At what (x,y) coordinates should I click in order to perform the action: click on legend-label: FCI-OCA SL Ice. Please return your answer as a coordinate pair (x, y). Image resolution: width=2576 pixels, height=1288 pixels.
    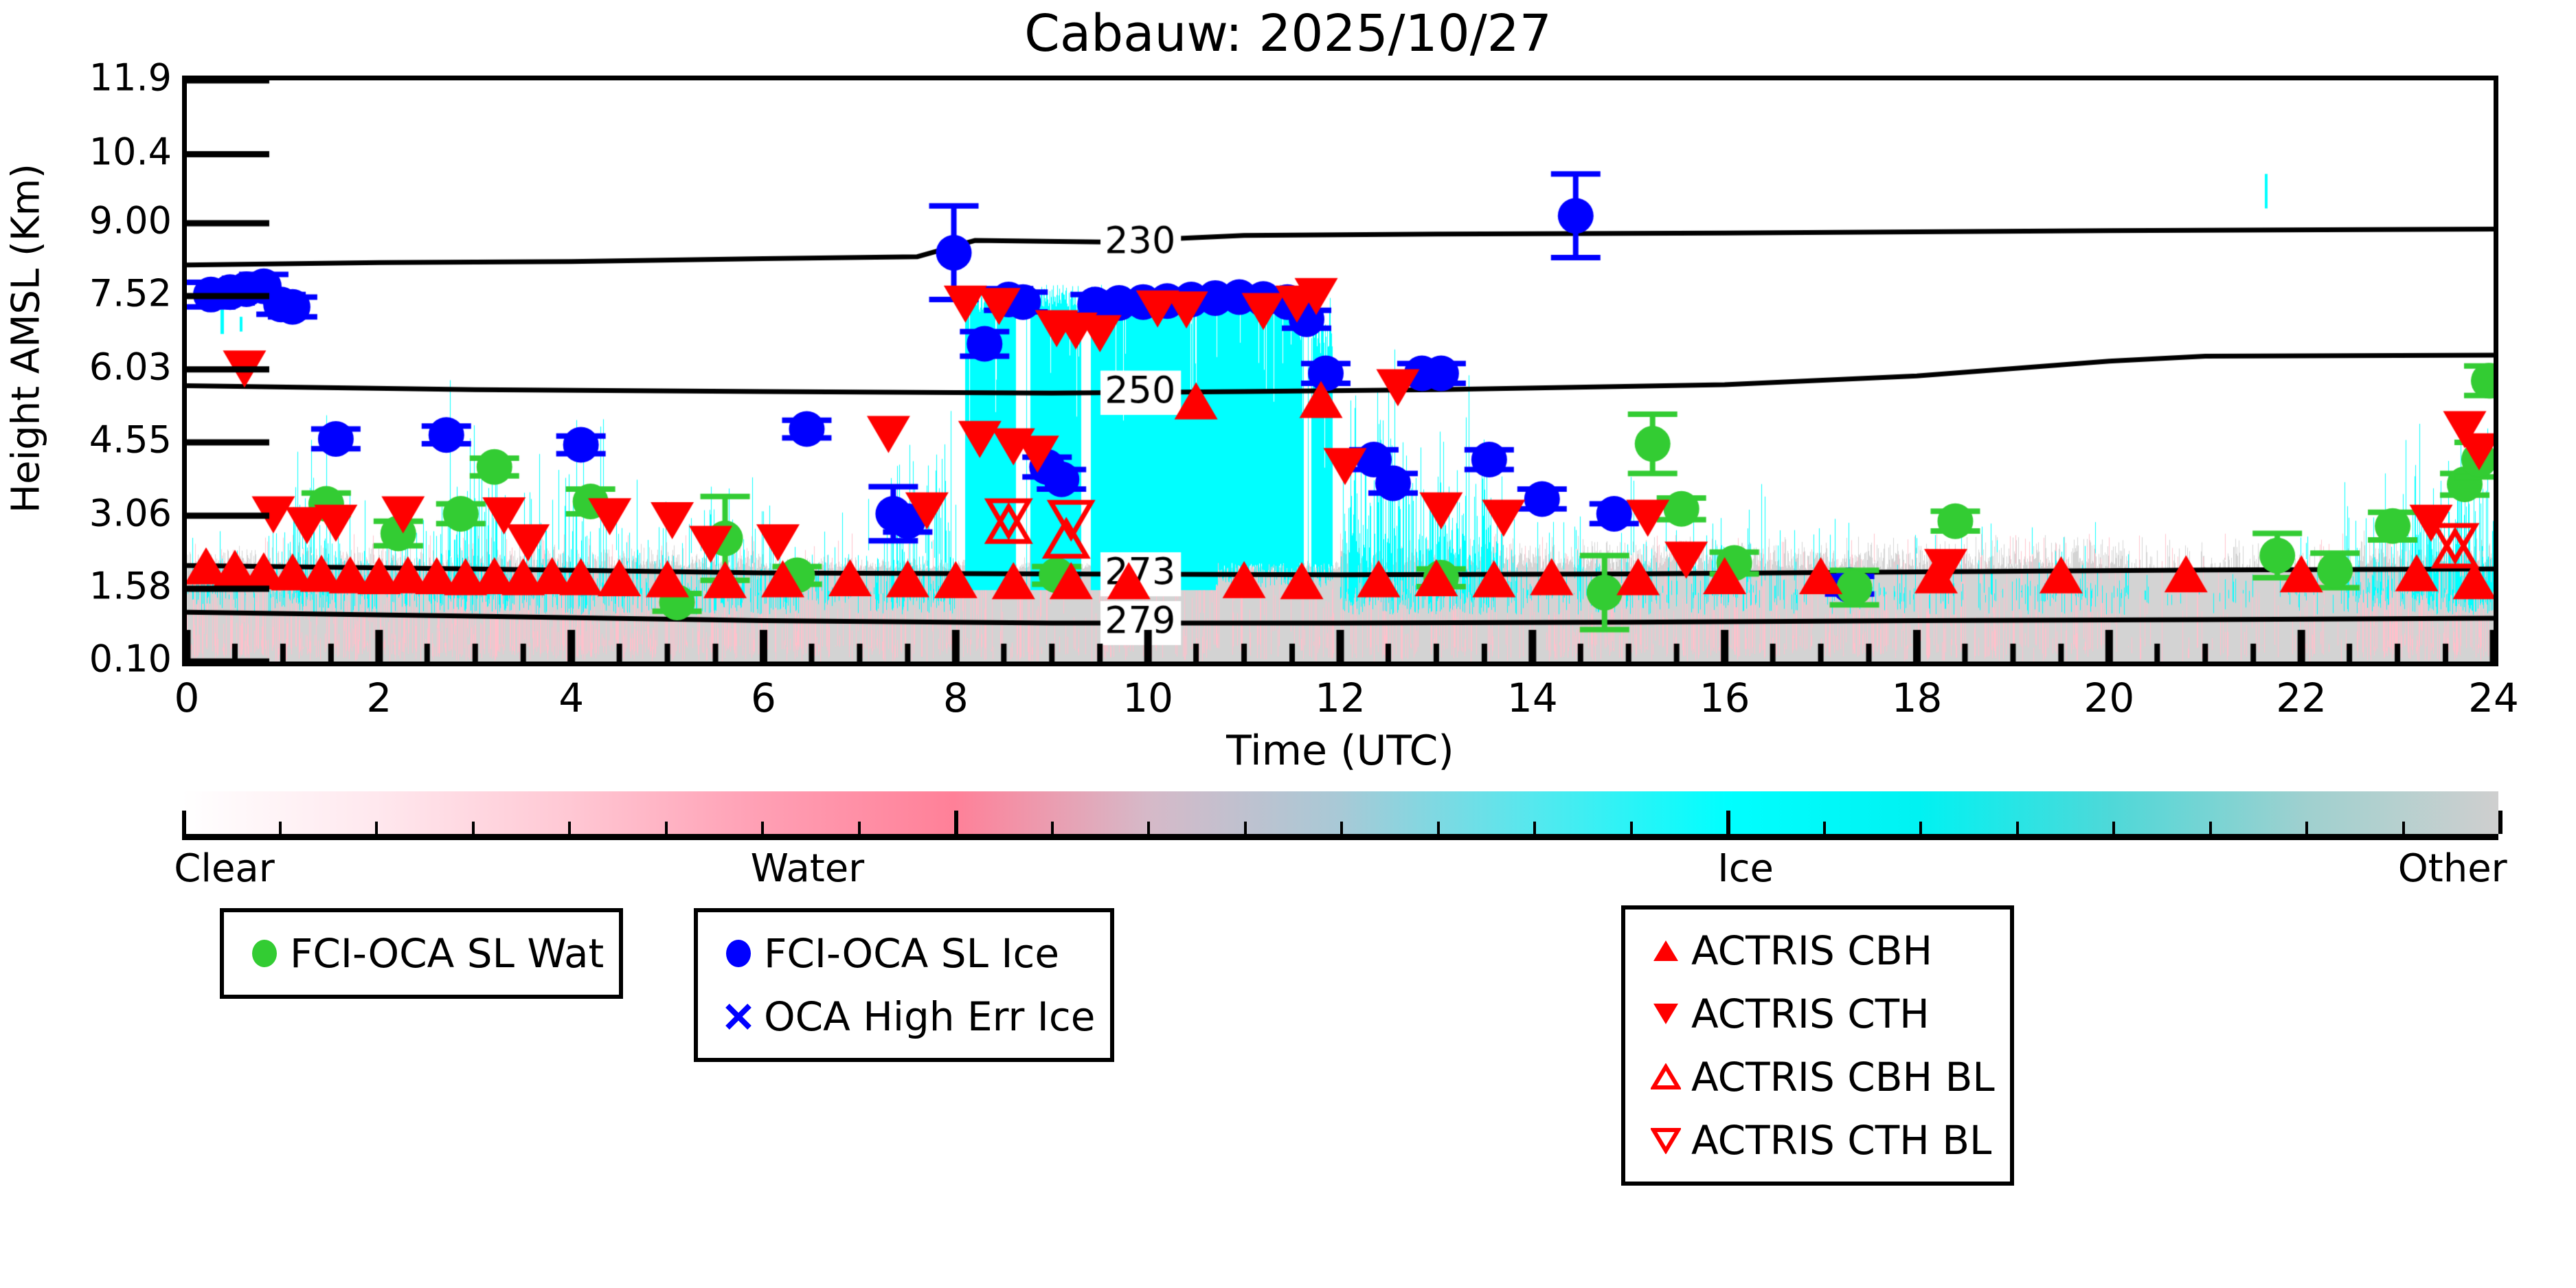
    Looking at the image, I should click on (912, 953).